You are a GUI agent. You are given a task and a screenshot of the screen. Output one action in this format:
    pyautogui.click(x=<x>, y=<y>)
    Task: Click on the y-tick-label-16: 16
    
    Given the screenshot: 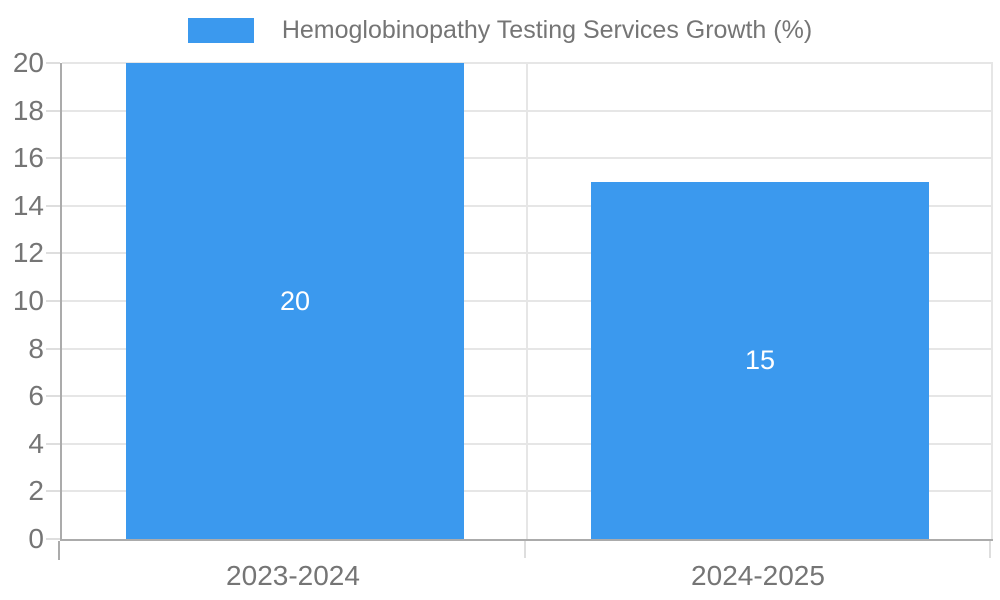 What is the action you would take?
    pyautogui.click(x=28, y=158)
    